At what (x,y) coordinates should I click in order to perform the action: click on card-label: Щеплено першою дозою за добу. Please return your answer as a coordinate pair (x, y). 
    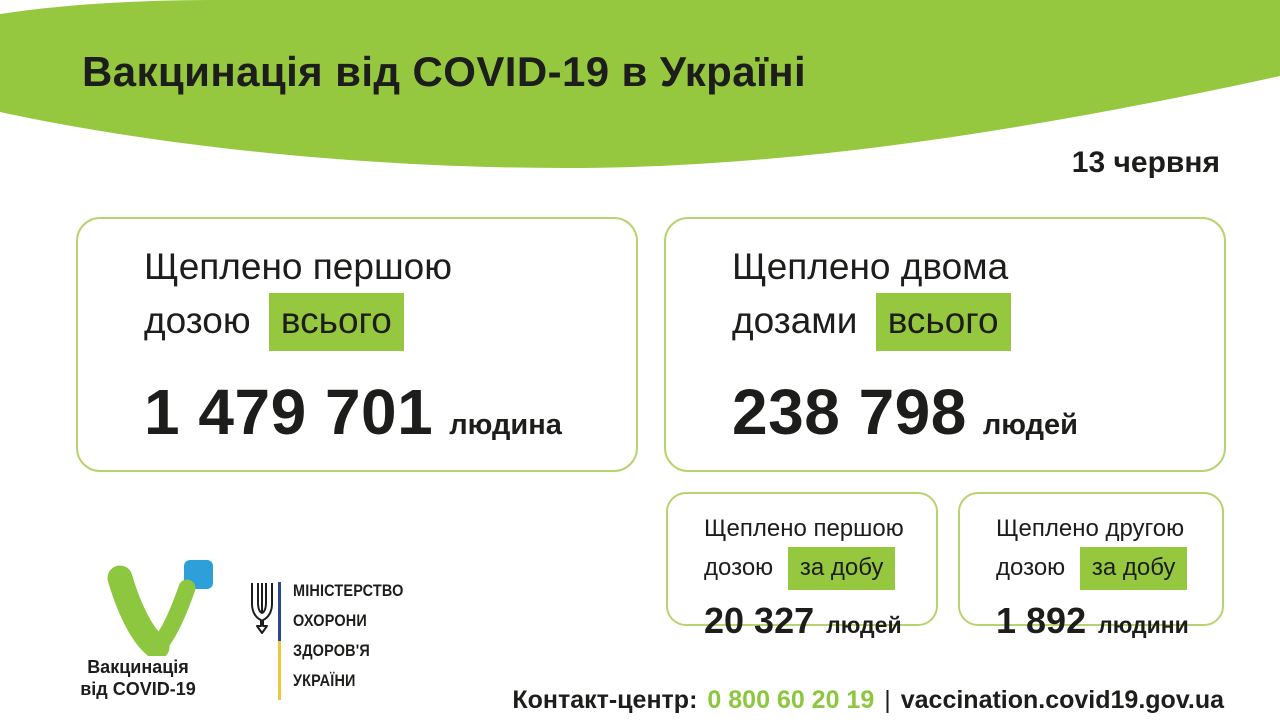
    Looking at the image, I should click on (820, 550).